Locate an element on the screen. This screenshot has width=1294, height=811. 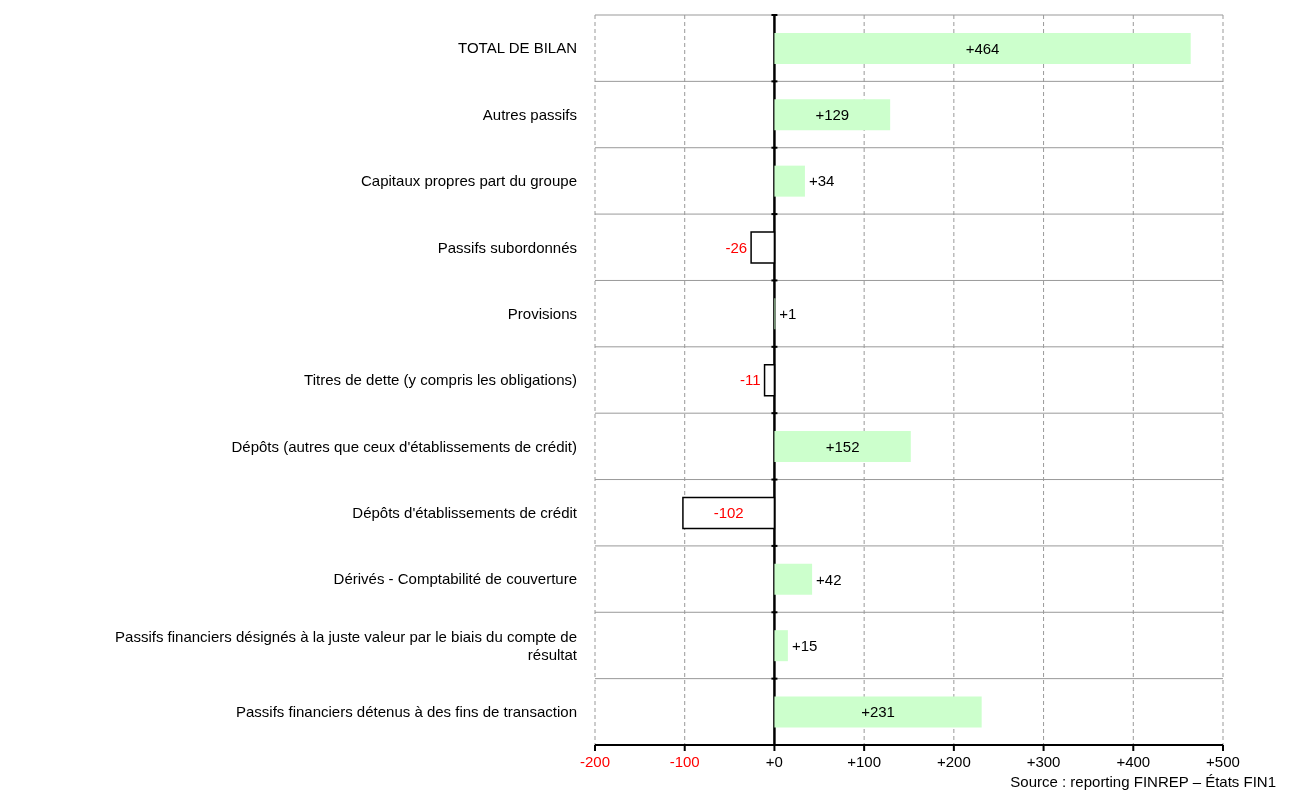
x-tick-label: +400 is located at coordinates (1133, 761).